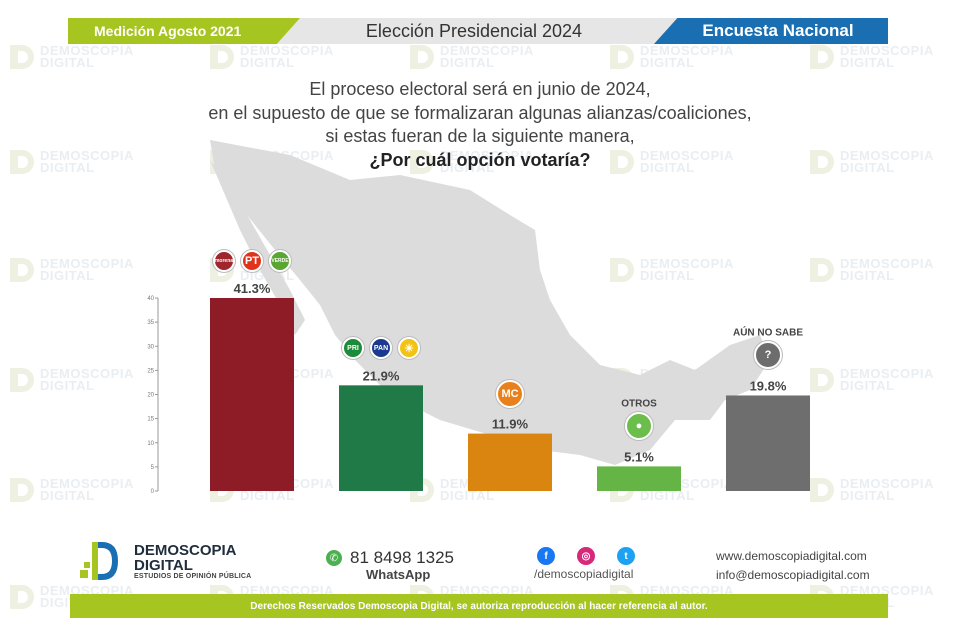 The height and width of the screenshot is (620, 960). What do you see at coordinates (771, 31) in the screenshot?
I see `header-survey-label: Encuesta Nacional` at bounding box center [771, 31].